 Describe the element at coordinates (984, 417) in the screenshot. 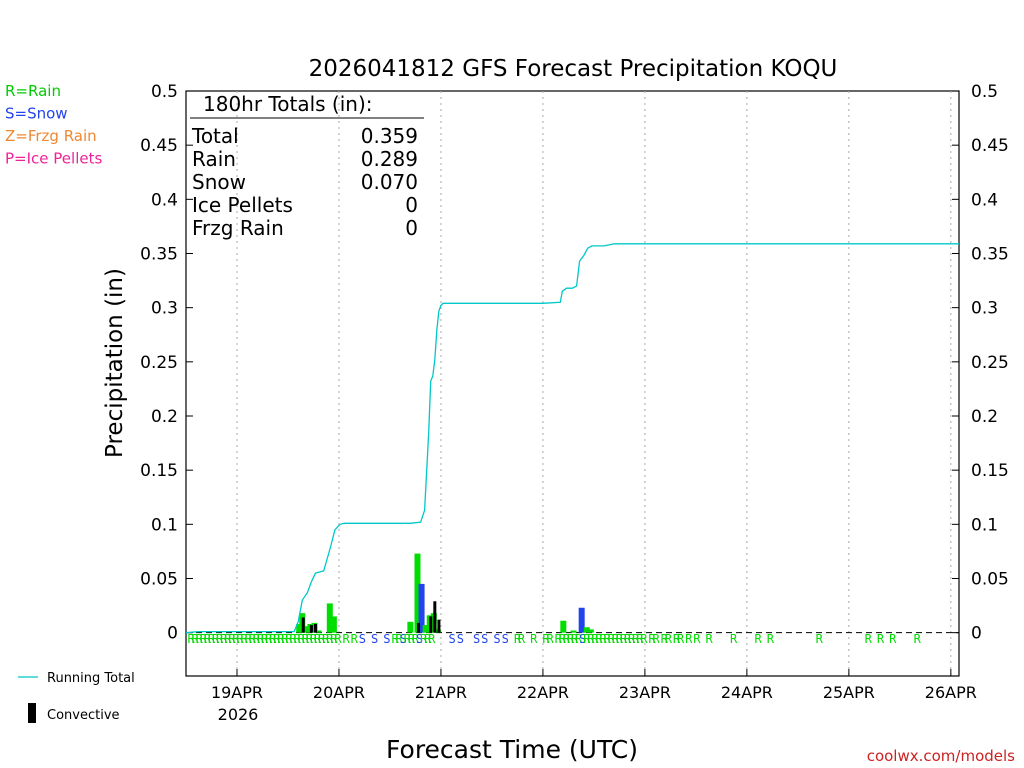

I see `y-tick-label-right: 0.2` at that location.